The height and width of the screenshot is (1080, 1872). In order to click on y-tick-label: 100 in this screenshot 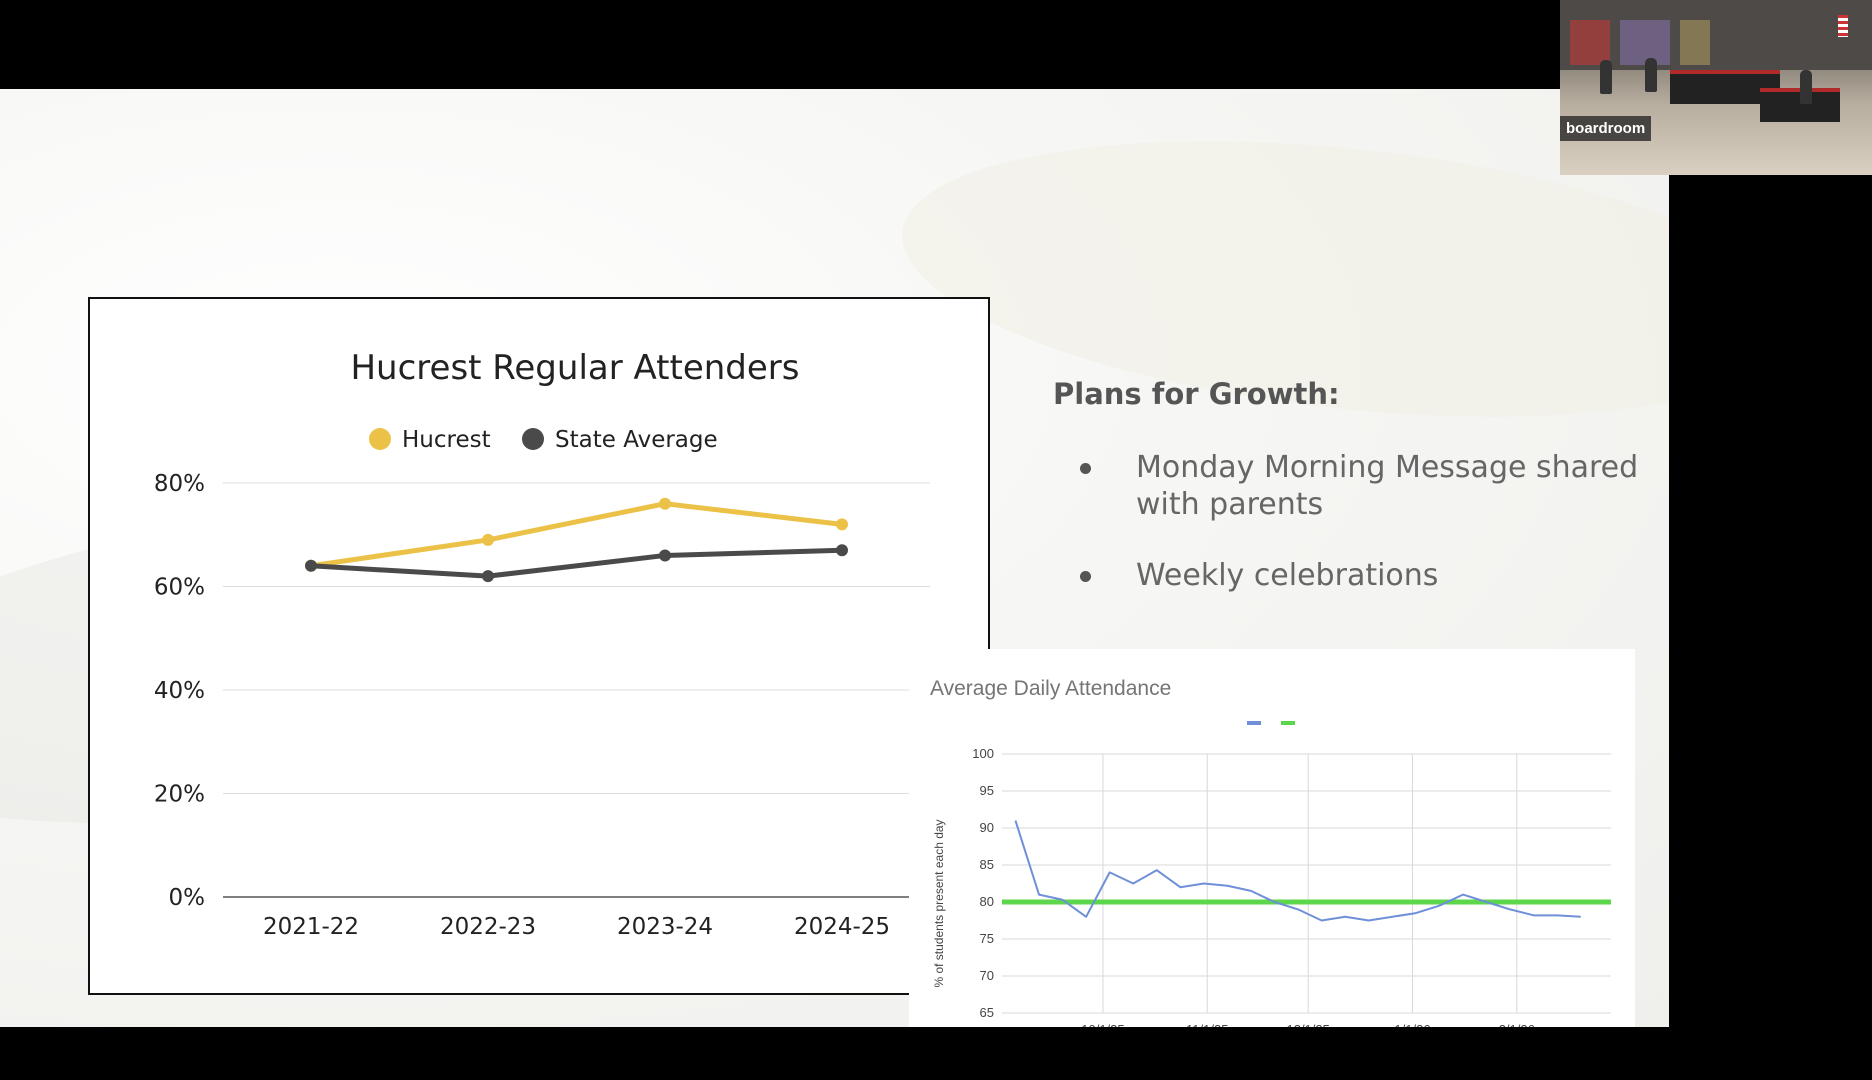, I will do `click(983, 753)`.